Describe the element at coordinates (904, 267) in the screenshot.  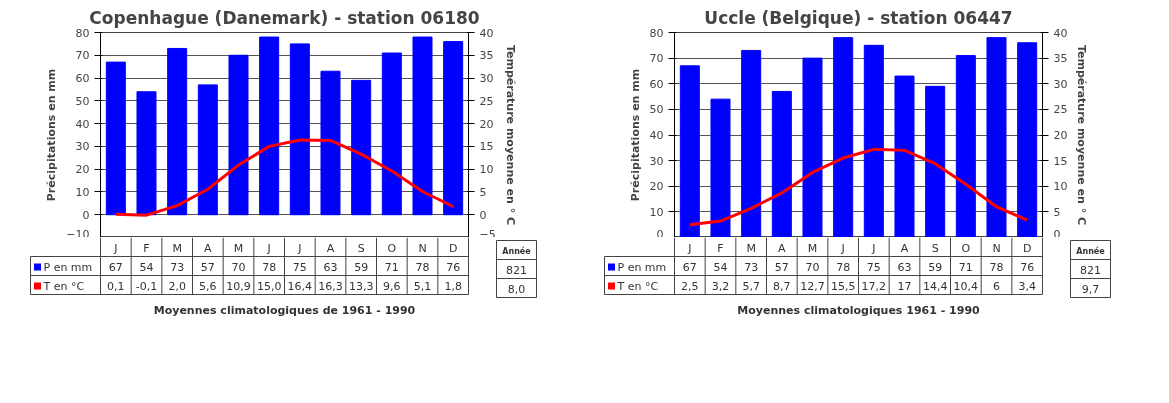
I see `data-label: 63` at that location.